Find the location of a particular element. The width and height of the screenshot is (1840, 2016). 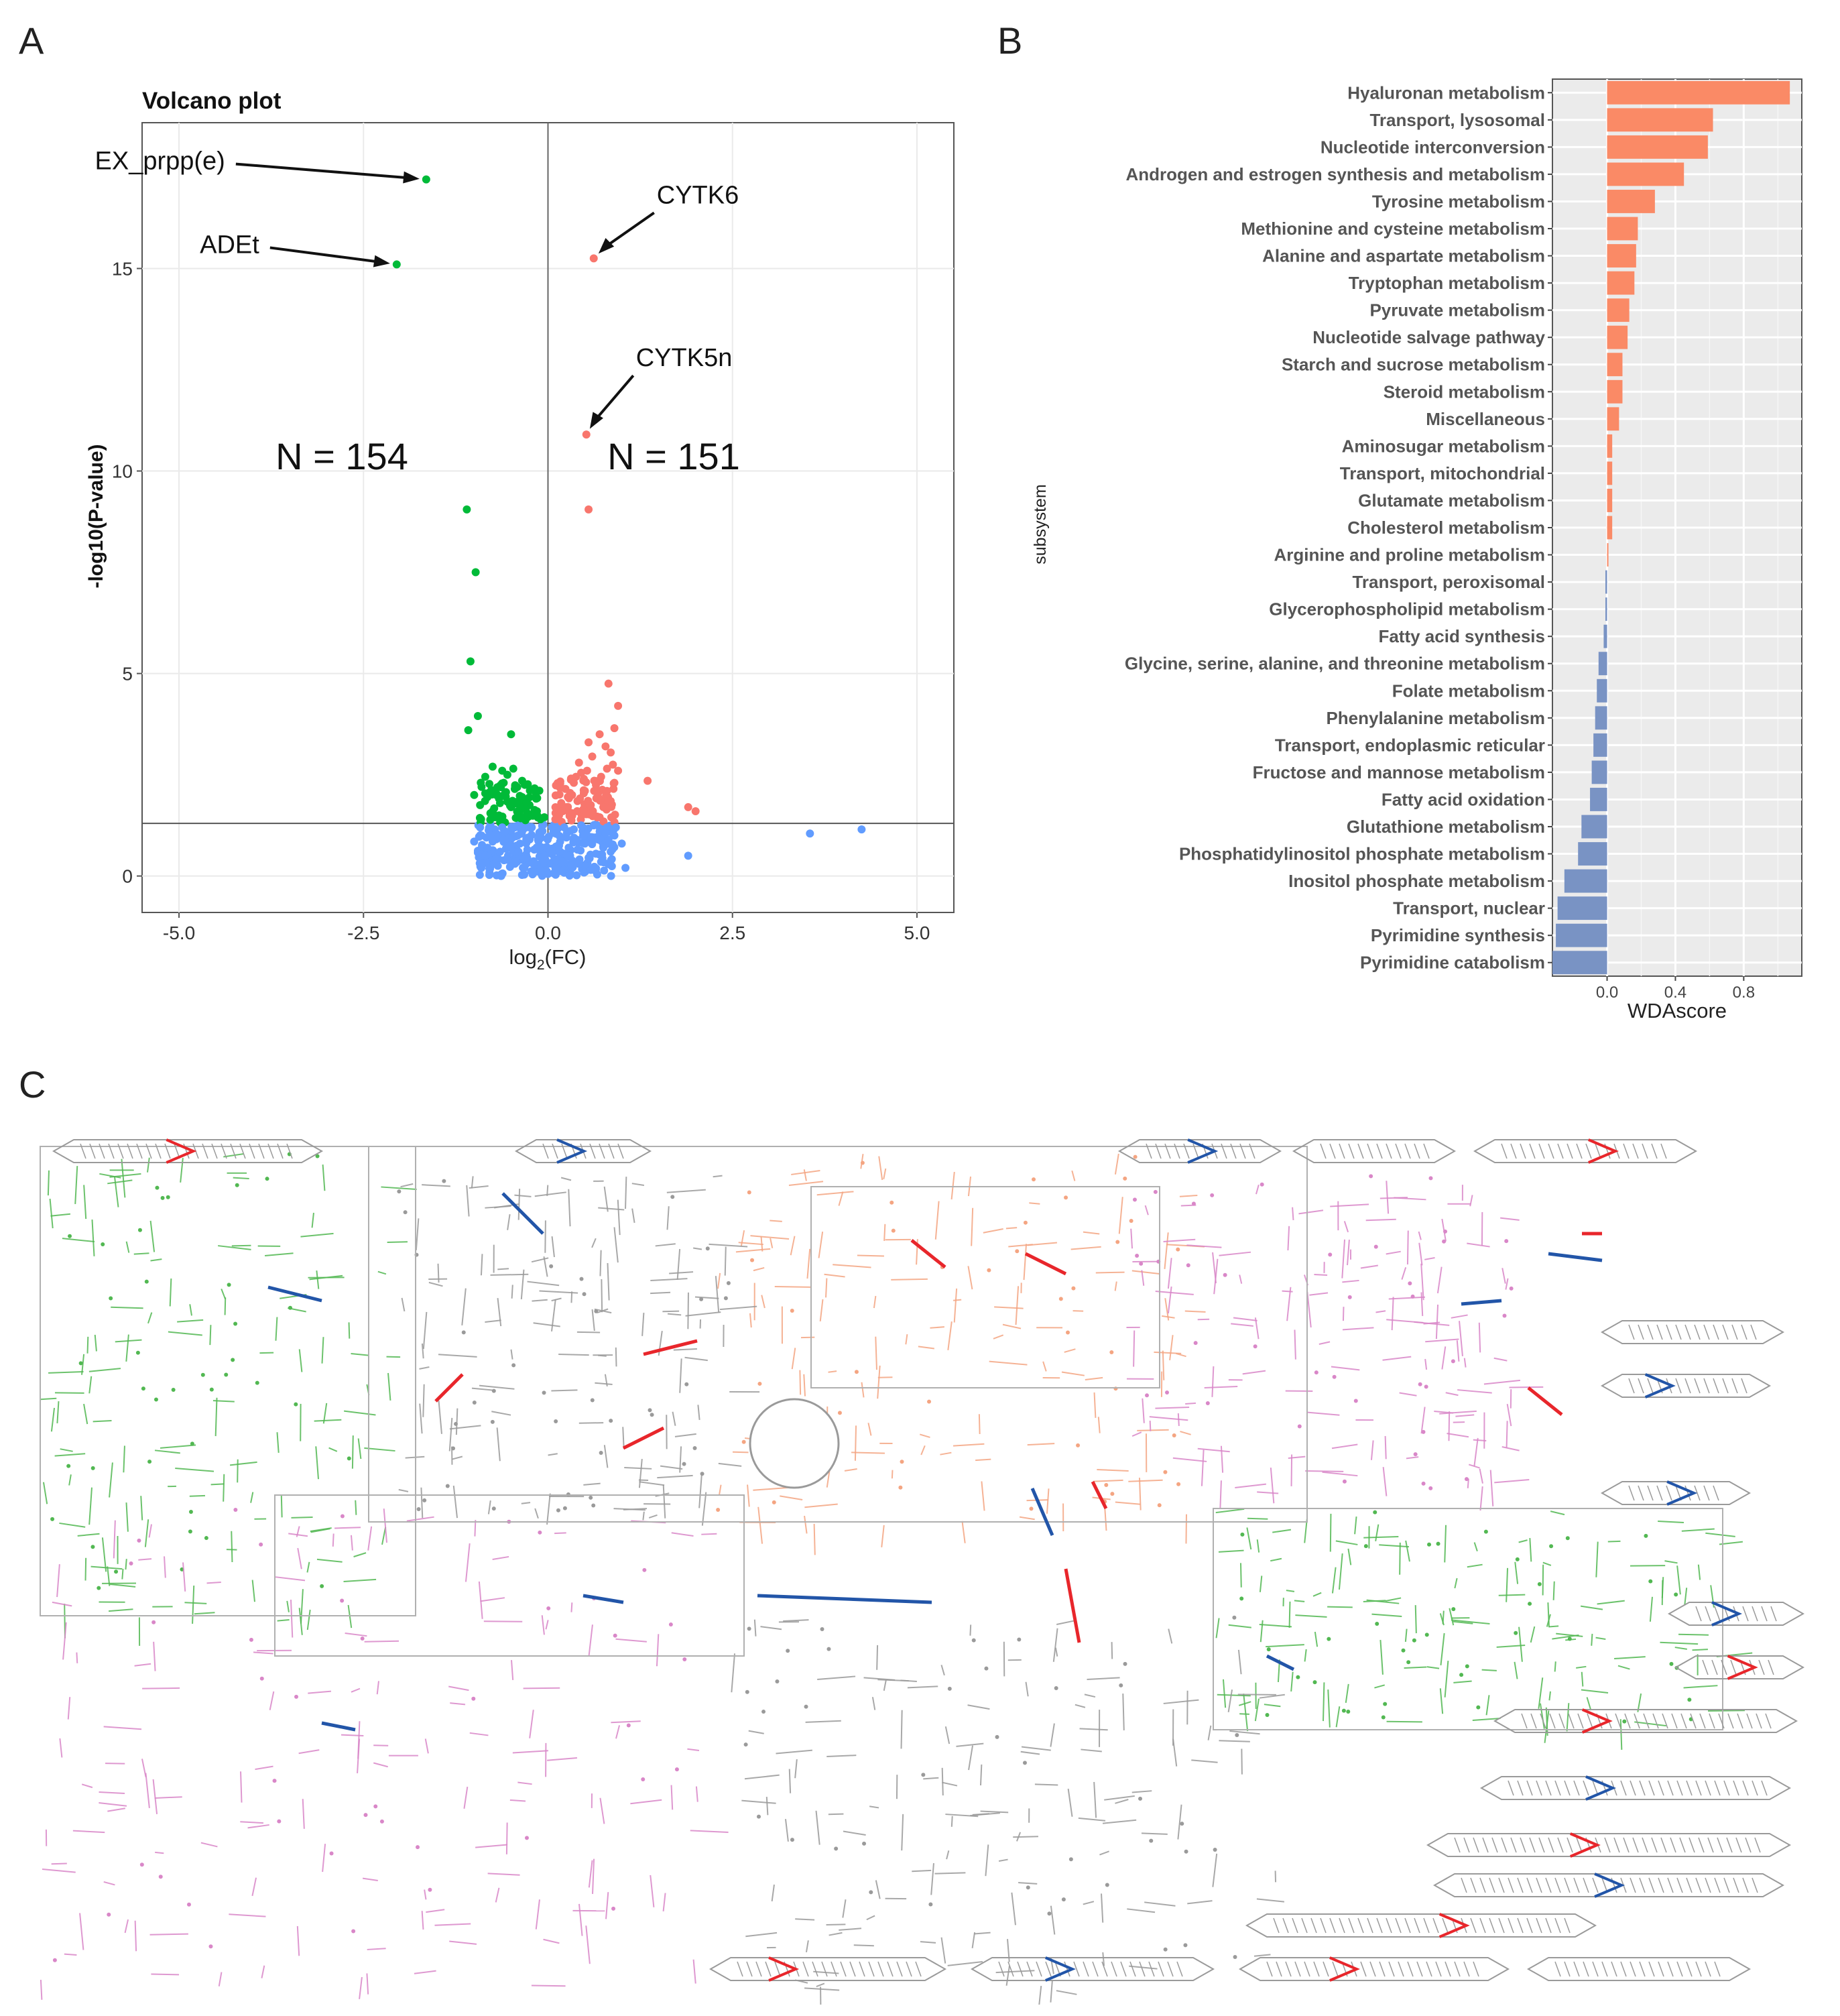

annotation-arrowhead is located at coordinates (596, 420).